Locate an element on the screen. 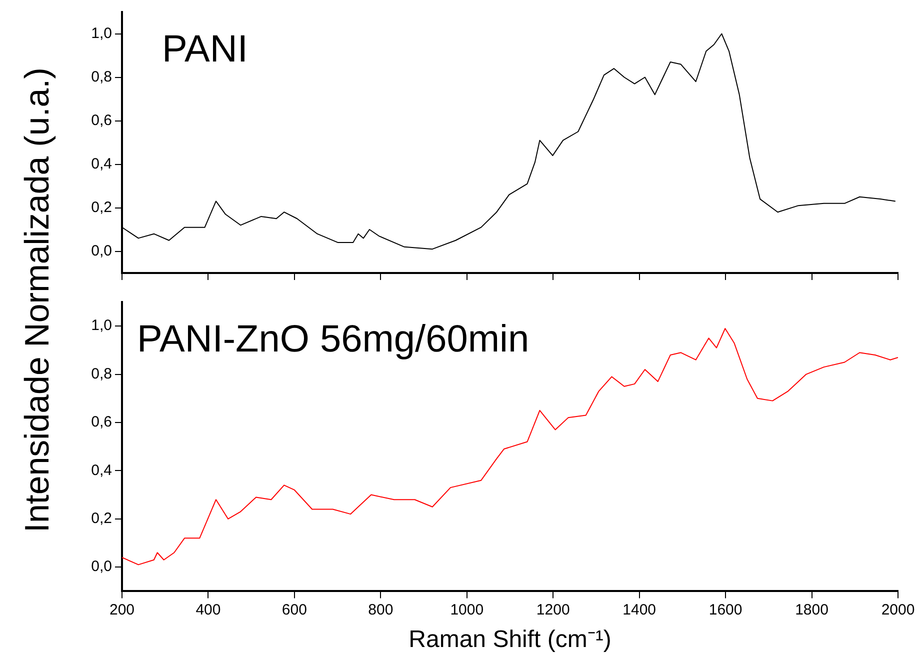 The width and height of the screenshot is (923, 659). series-label: PANI-ZnO 56mg/60min is located at coordinates (333, 339).